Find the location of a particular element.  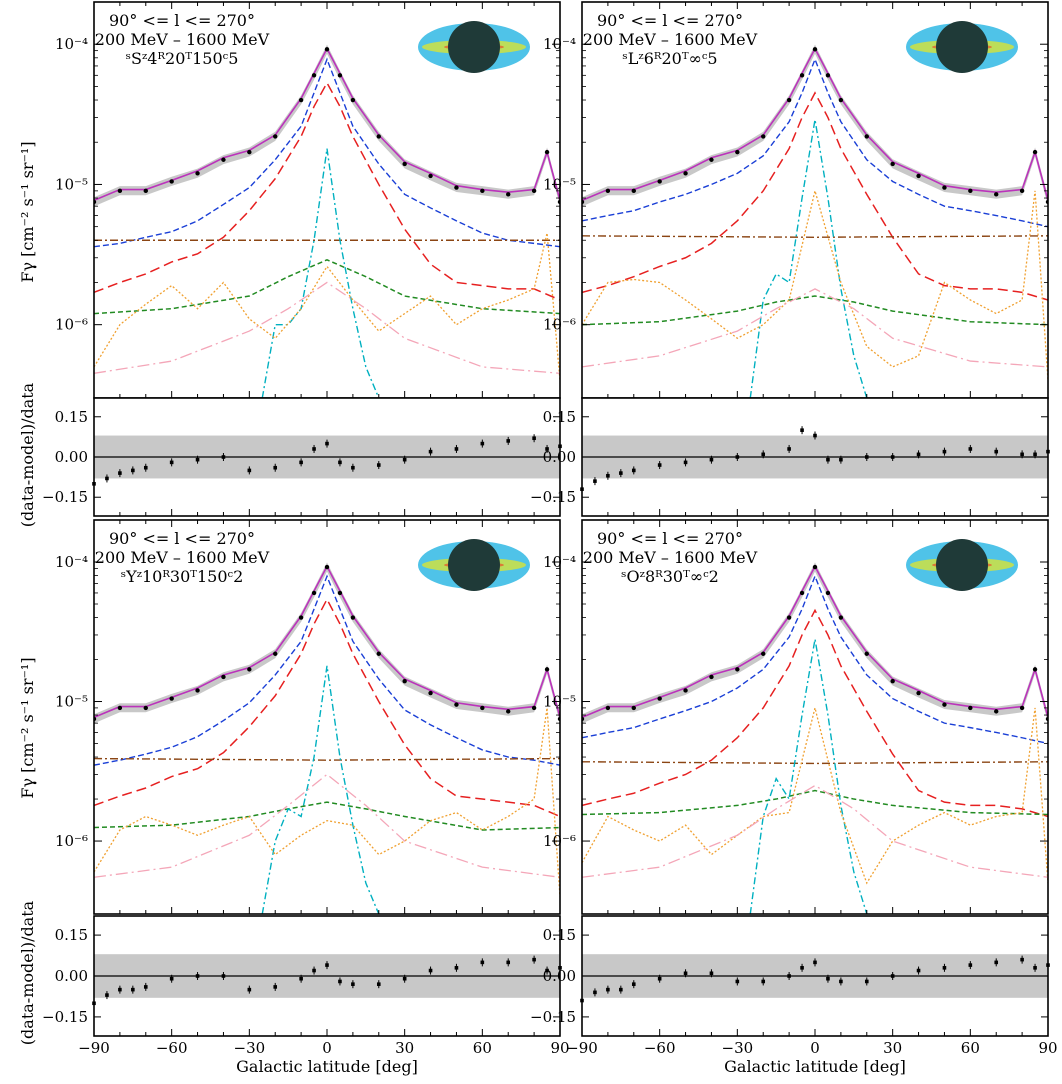

series-line-ics is located at coordinates (327, 670).